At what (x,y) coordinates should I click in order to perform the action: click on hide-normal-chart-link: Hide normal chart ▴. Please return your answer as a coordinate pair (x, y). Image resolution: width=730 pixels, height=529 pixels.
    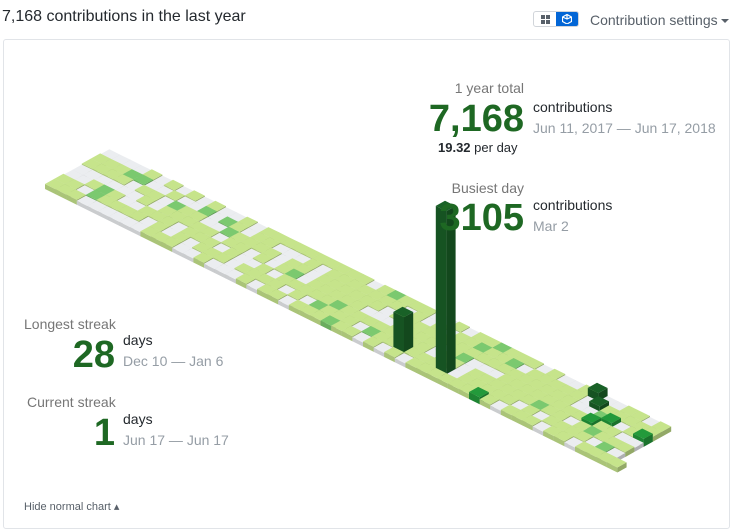
    Looking at the image, I should click on (72, 507).